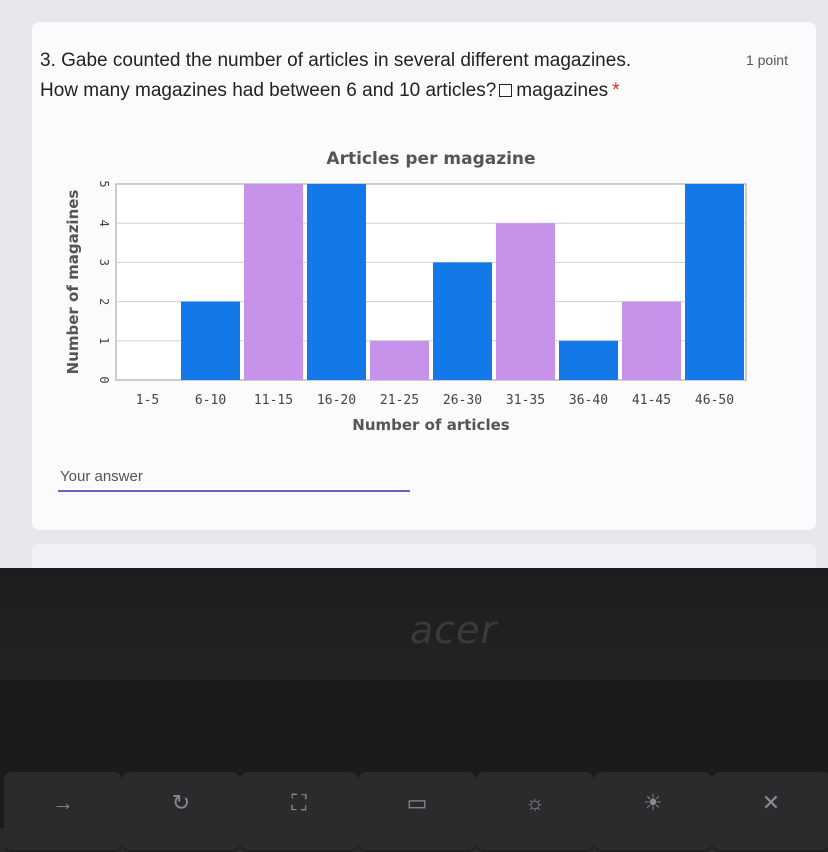  What do you see at coordinates (535, 812) in the screenshot?
I see `brightness-down-icon: ☼` at bounding box center [535, 812].